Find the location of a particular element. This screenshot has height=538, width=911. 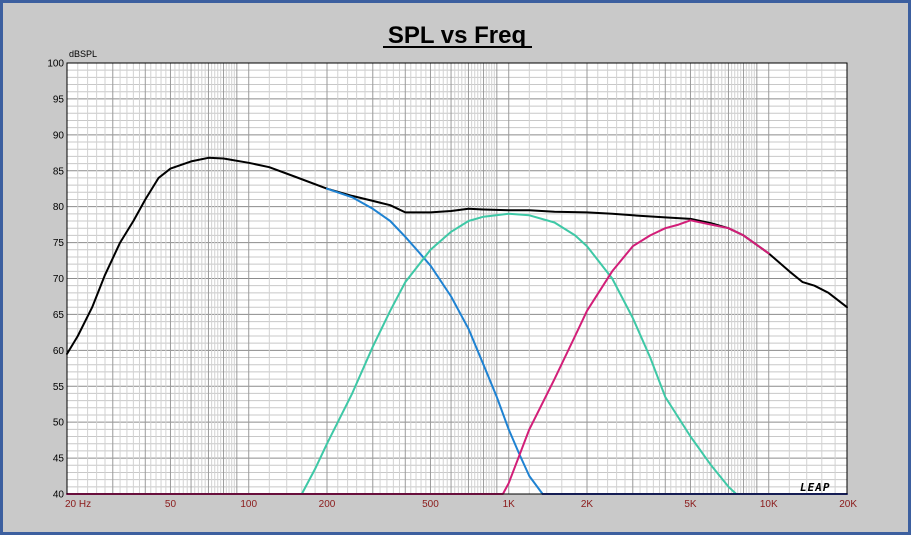

x-tick-label: 100 is located at coordinates (248, 504).